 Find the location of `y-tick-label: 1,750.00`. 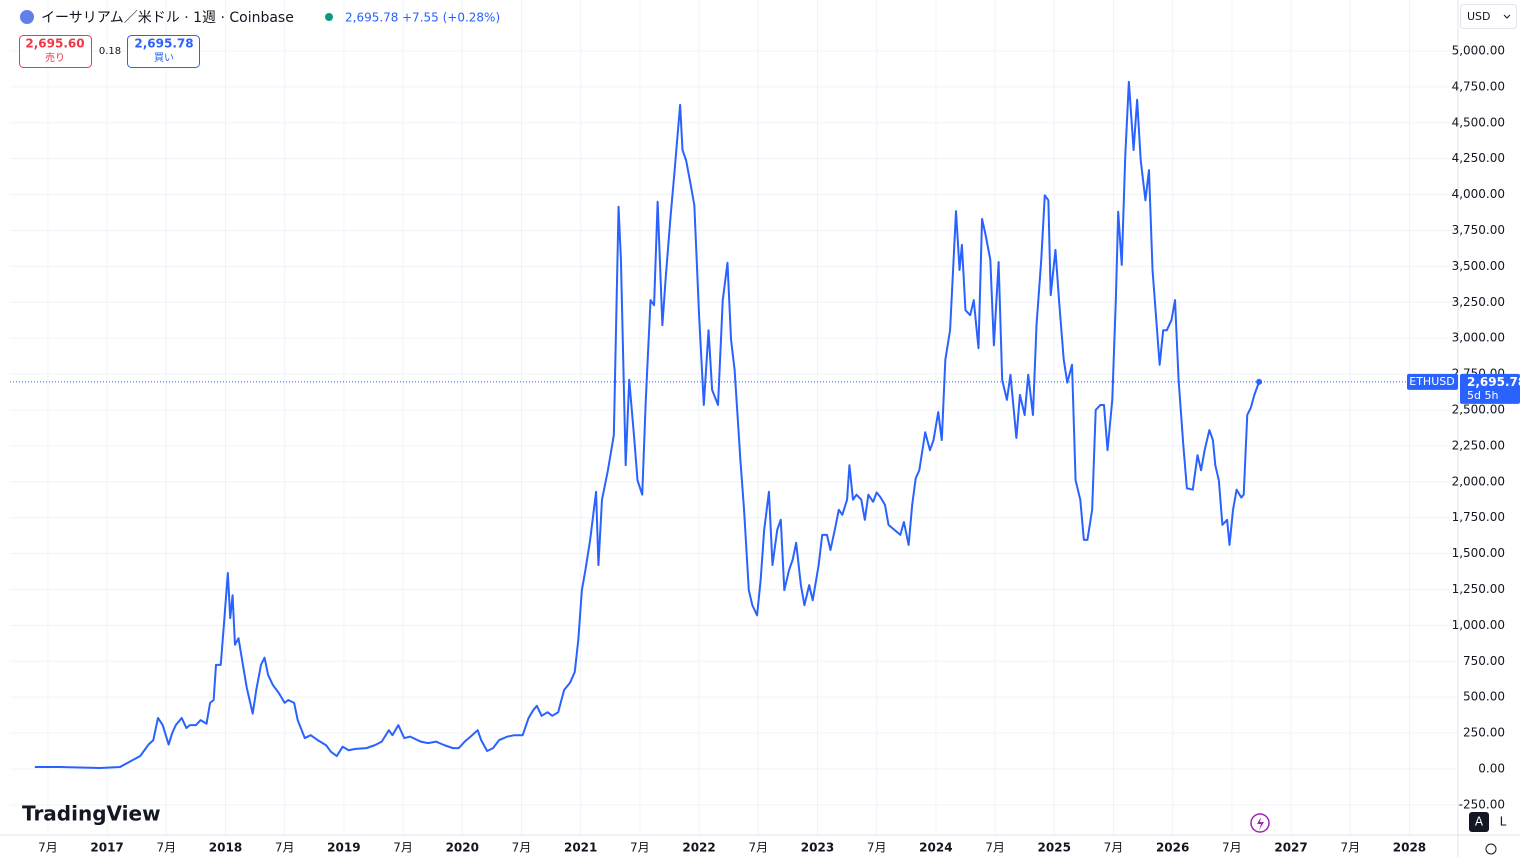

y-tick-label: 1,750.00 is located at coordinates (1478, 517).